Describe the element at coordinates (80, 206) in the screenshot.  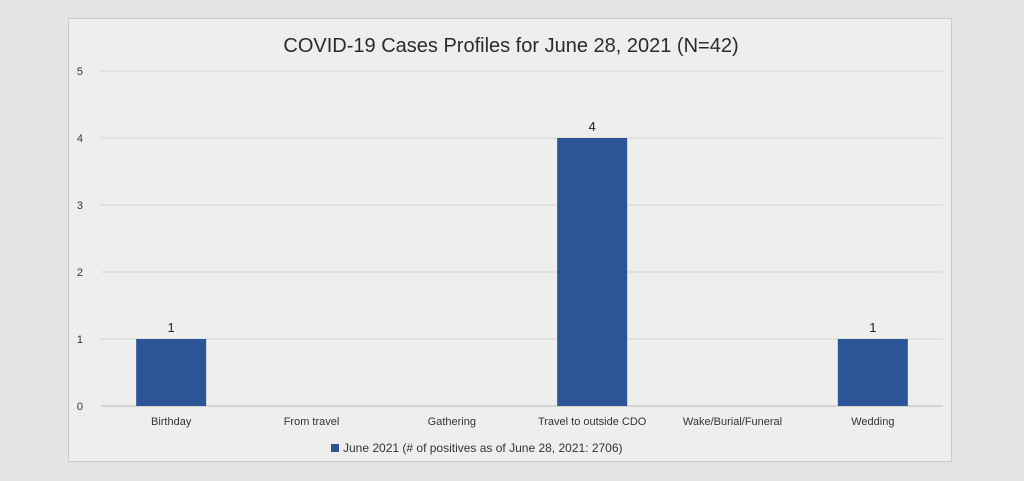
I see `y-tick-label: 3` at that location.